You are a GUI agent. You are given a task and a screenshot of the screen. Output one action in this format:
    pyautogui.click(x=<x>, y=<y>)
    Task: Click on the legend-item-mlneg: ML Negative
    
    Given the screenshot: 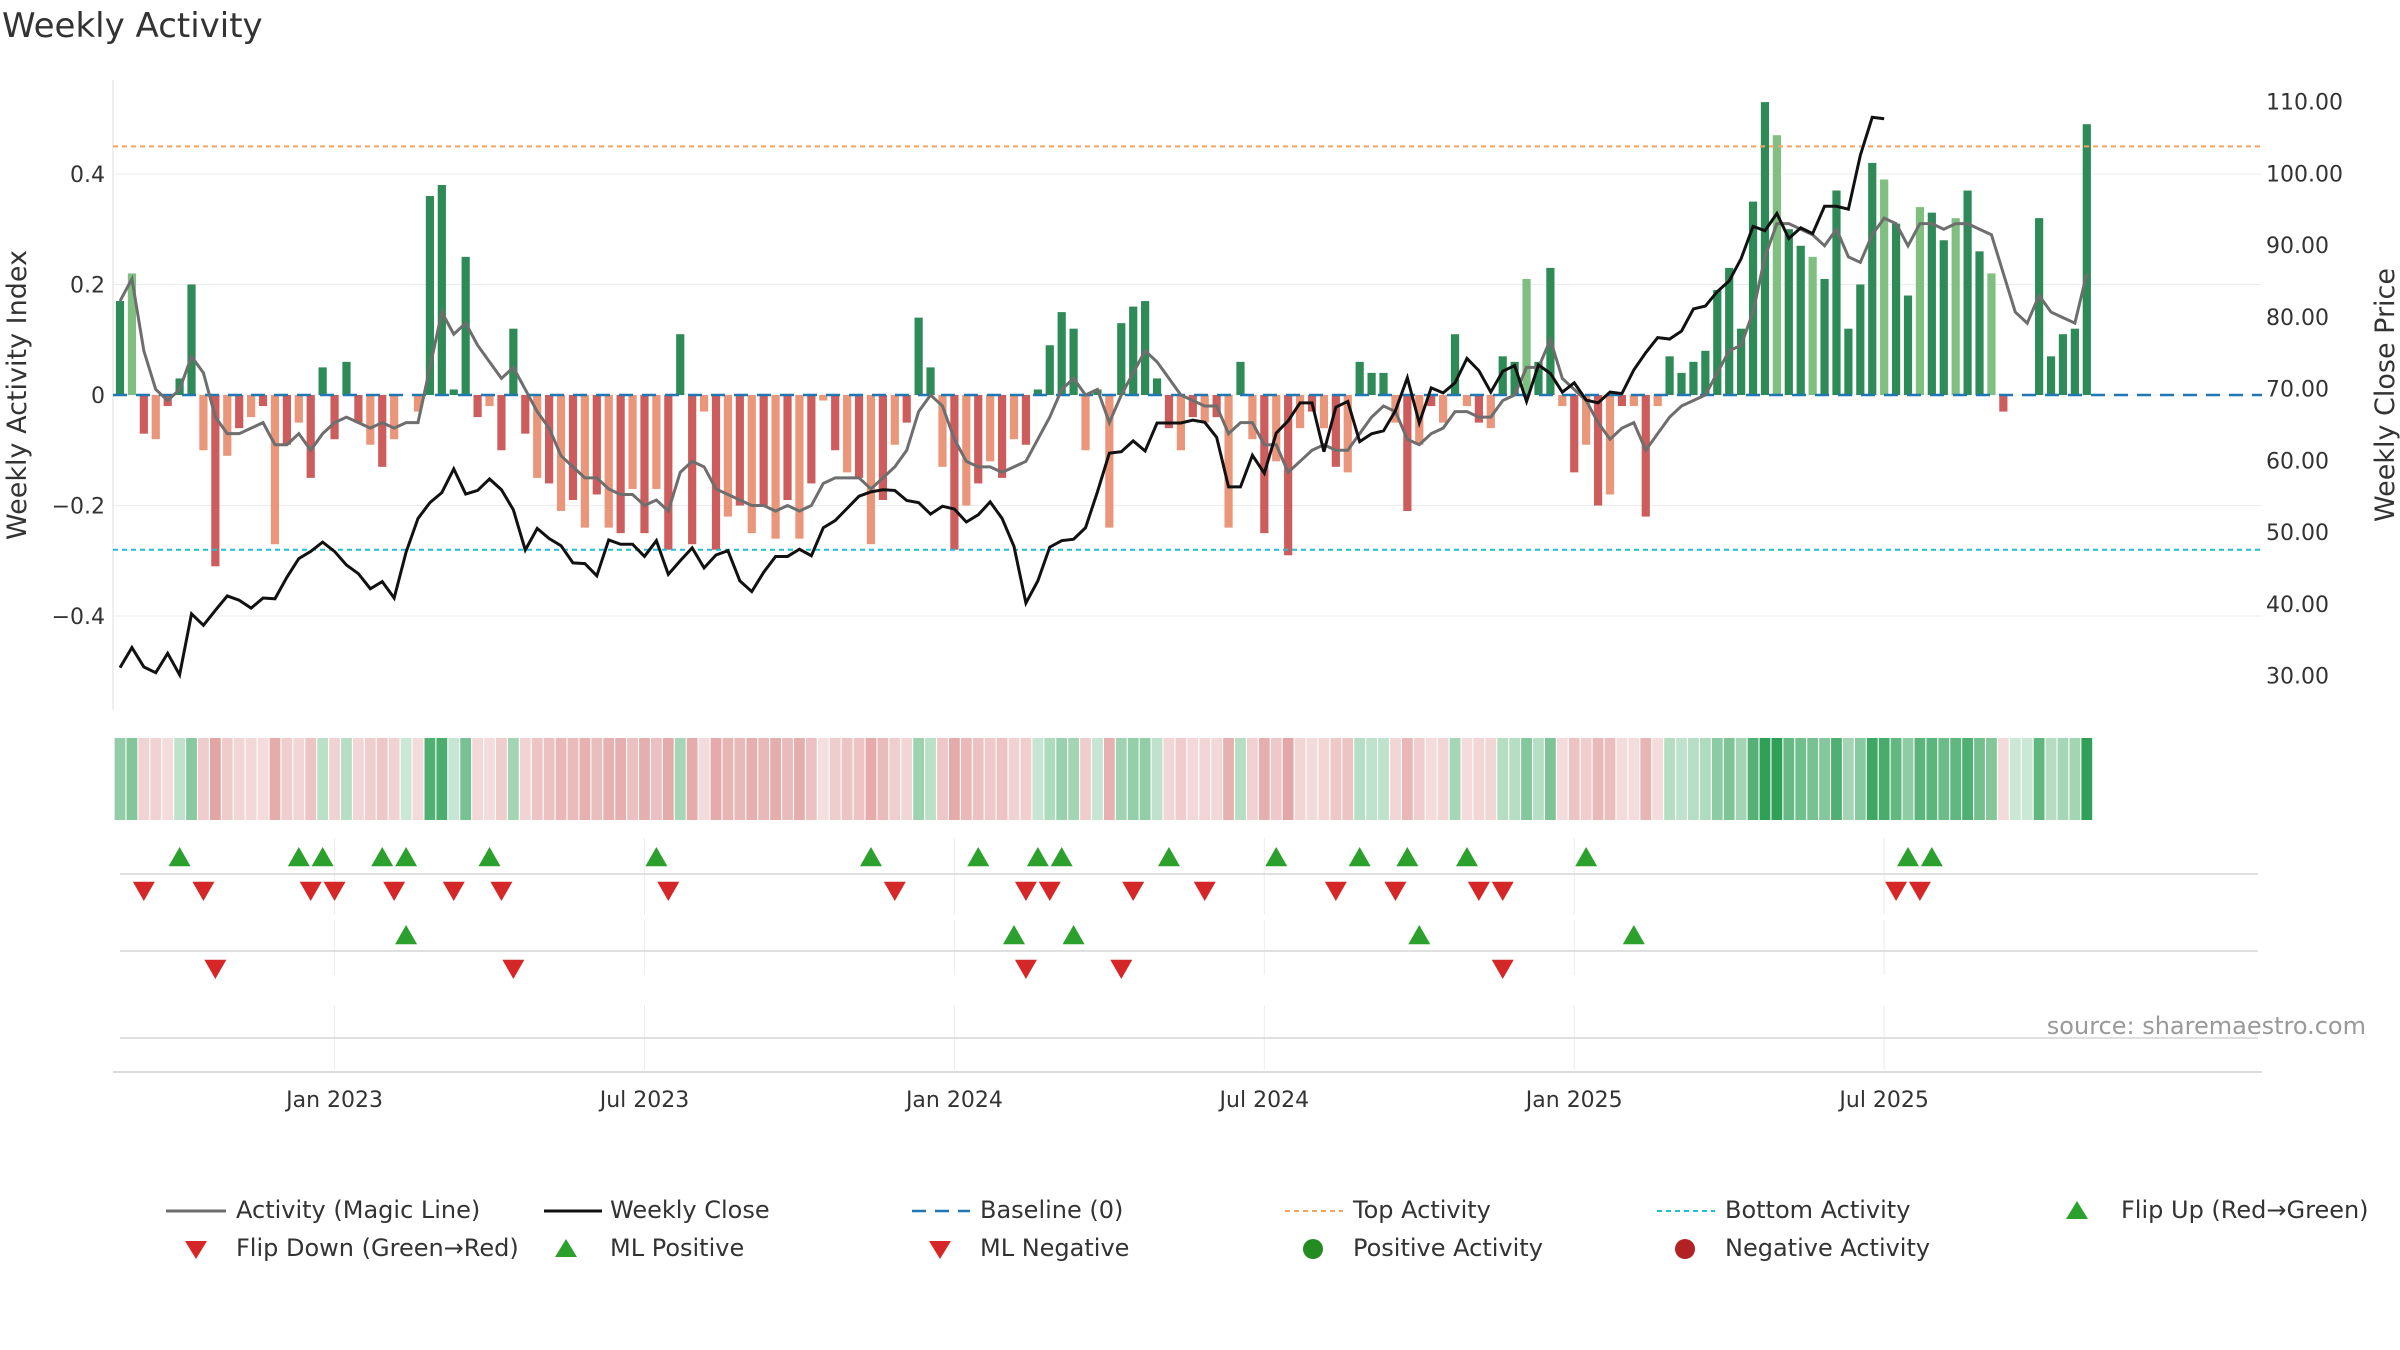 What is the action you would take?
    pyautogui.click(x=1029, y=1248)
    